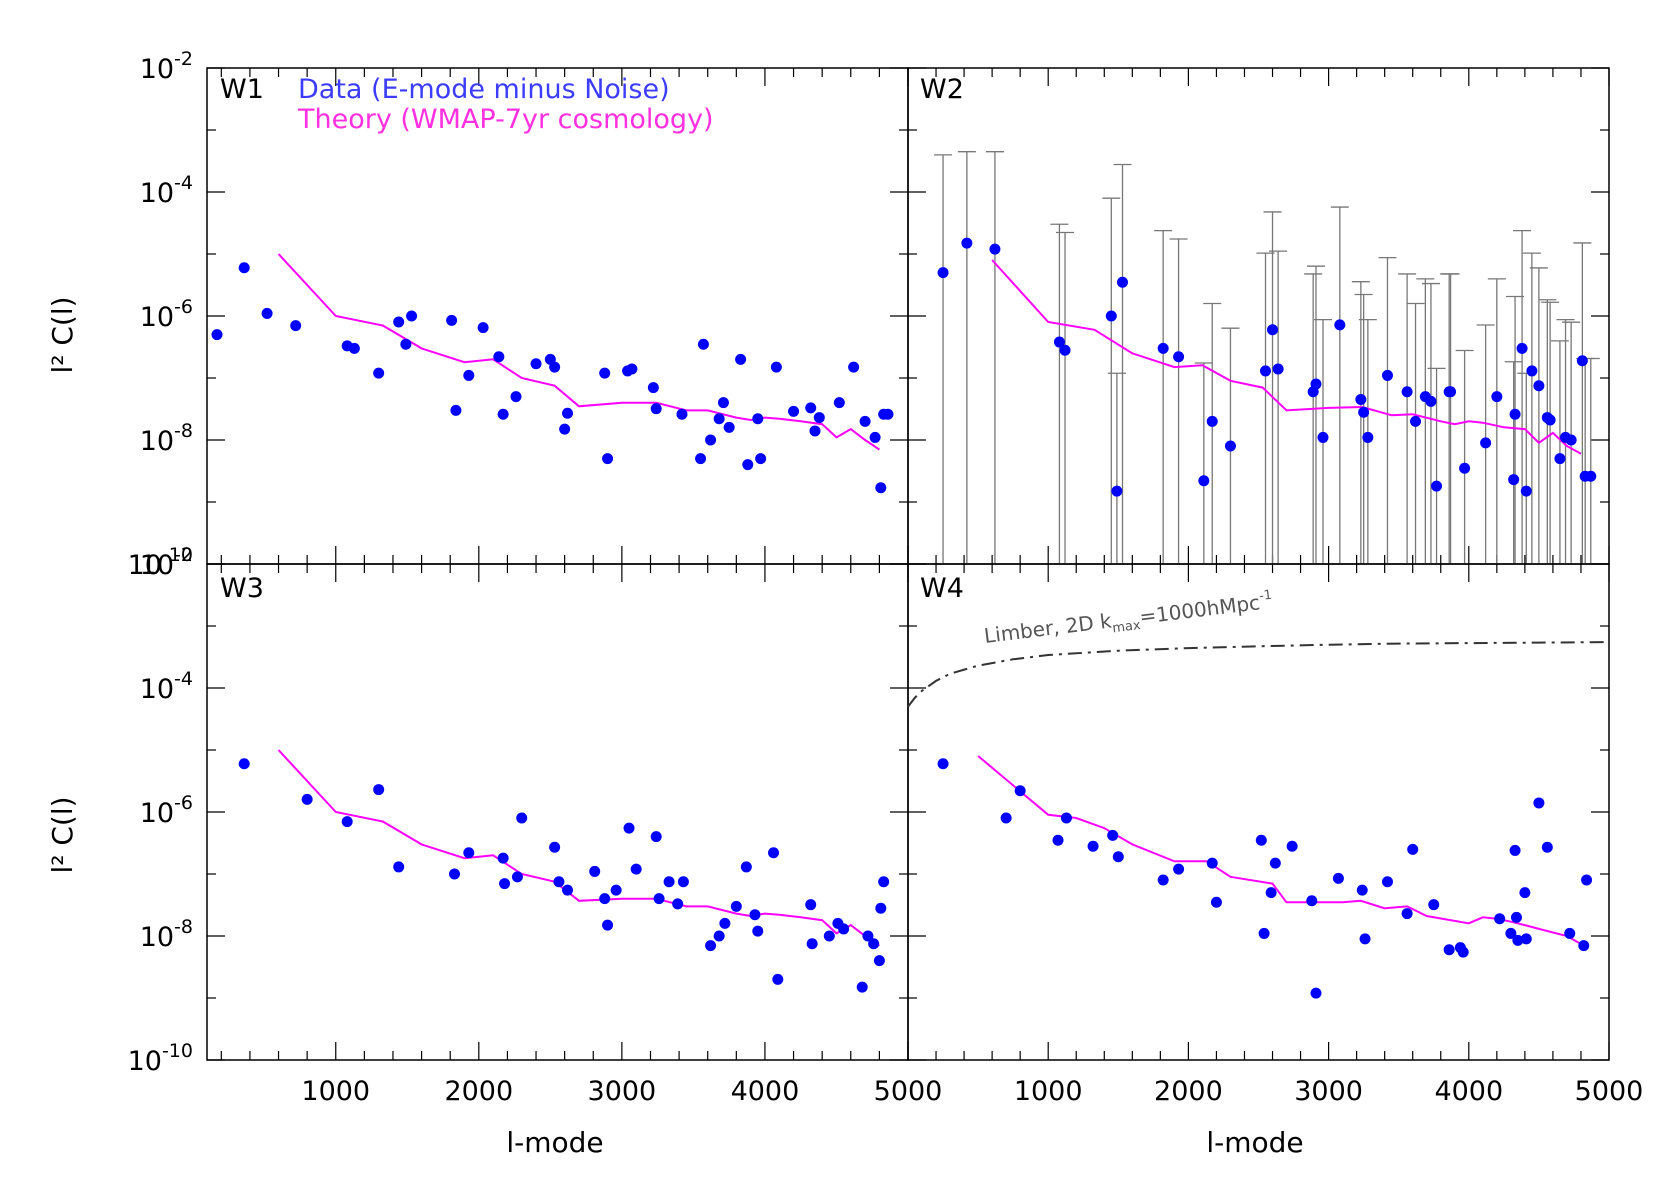  I want to click on limber-annotation-sup: -1, so click(1265, 596).